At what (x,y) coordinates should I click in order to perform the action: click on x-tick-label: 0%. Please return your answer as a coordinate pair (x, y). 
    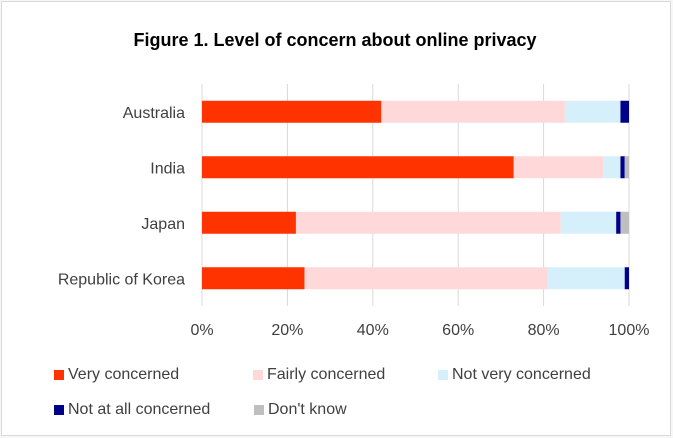
    Looking at the image, I should click on (201, 330).